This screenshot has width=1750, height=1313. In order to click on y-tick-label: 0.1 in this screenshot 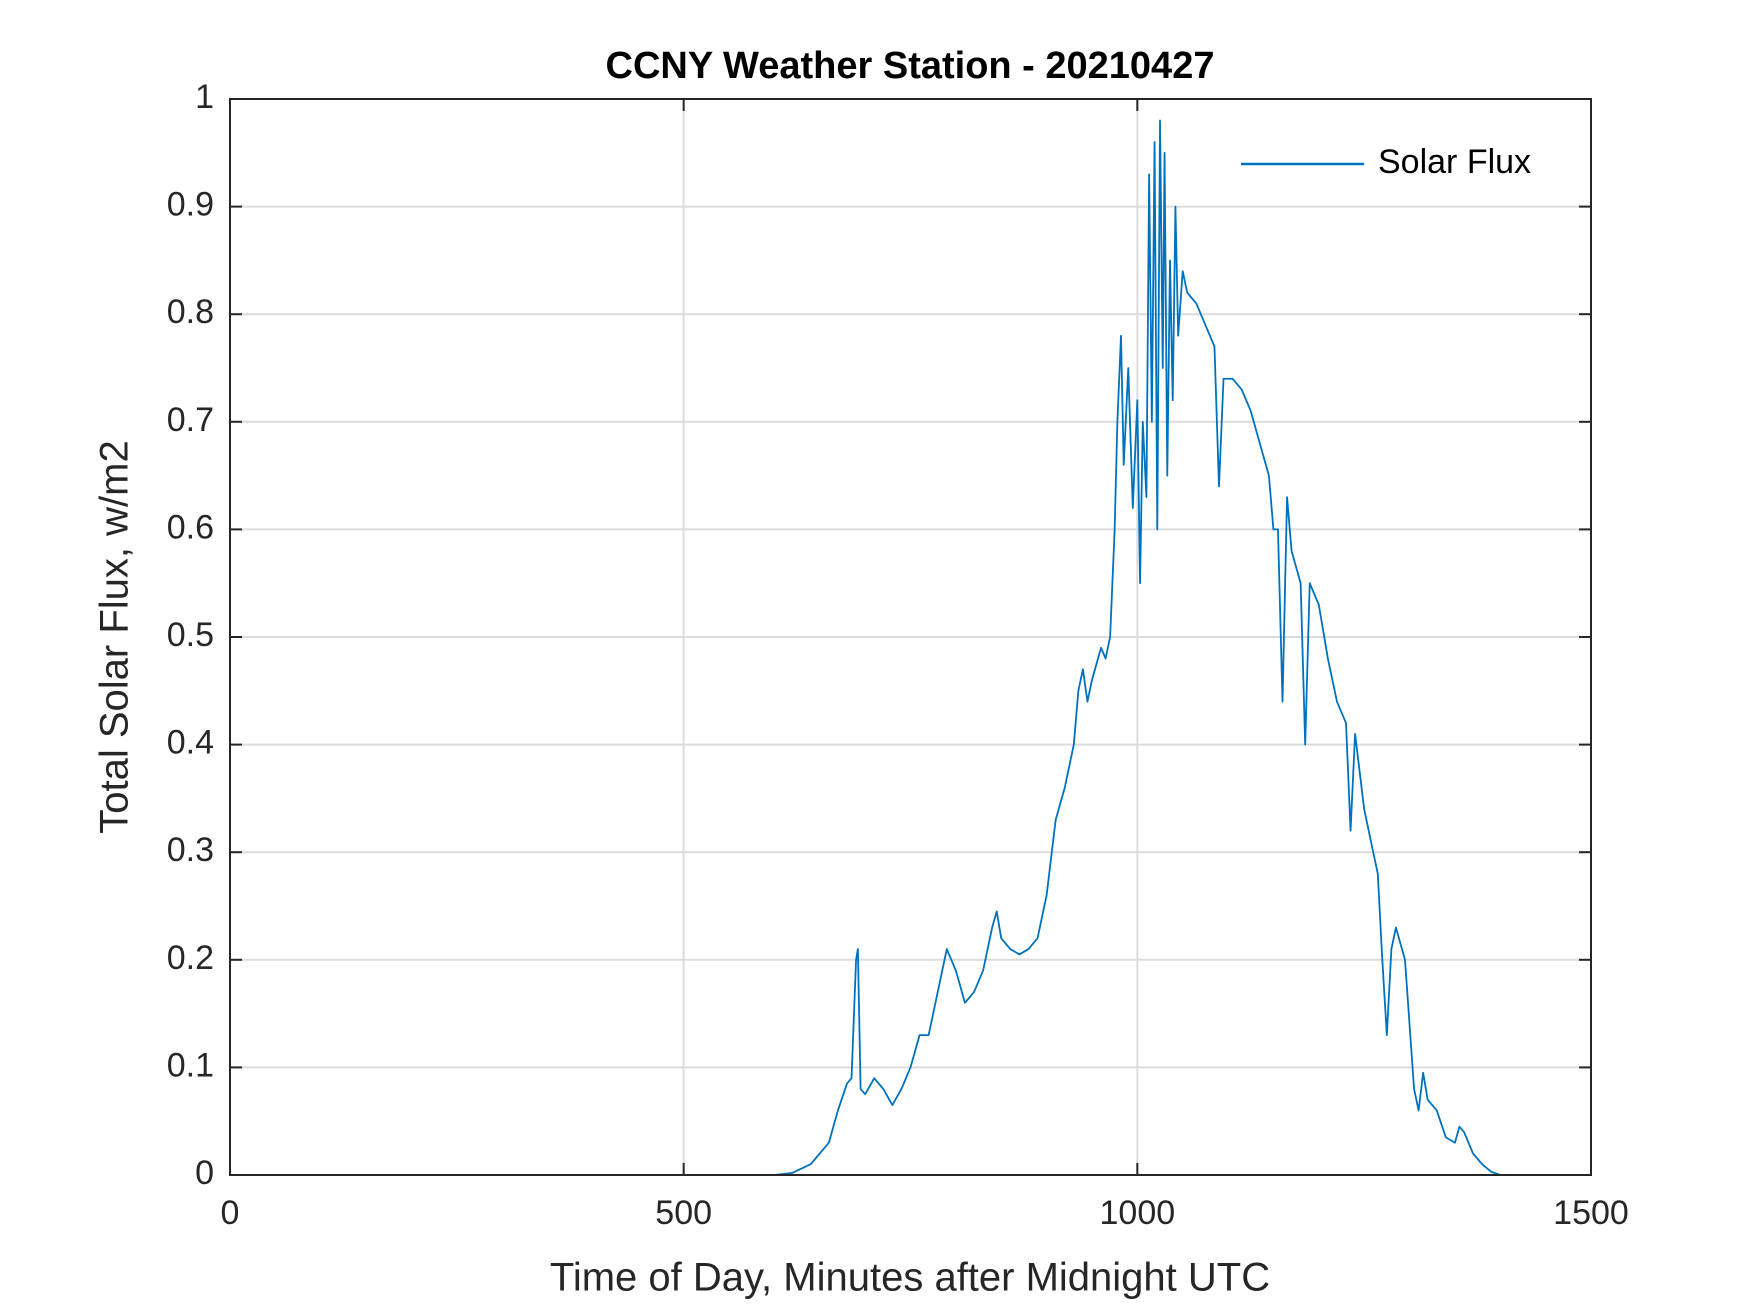, I will do `click(190, 1065)`.